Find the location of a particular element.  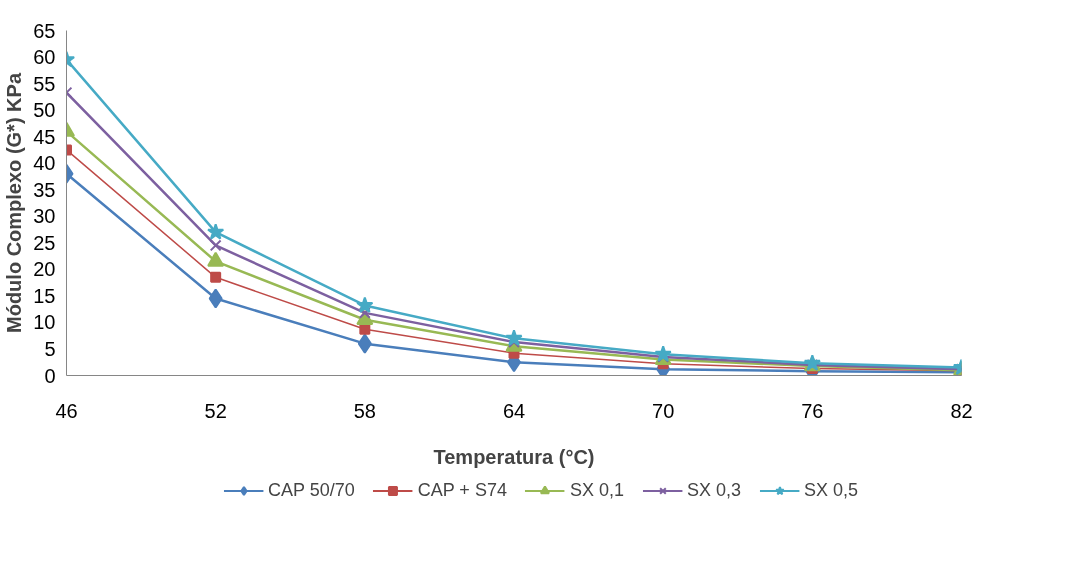

x-axis-title: Temperatura (°C) is located at coordinates (514, 456).